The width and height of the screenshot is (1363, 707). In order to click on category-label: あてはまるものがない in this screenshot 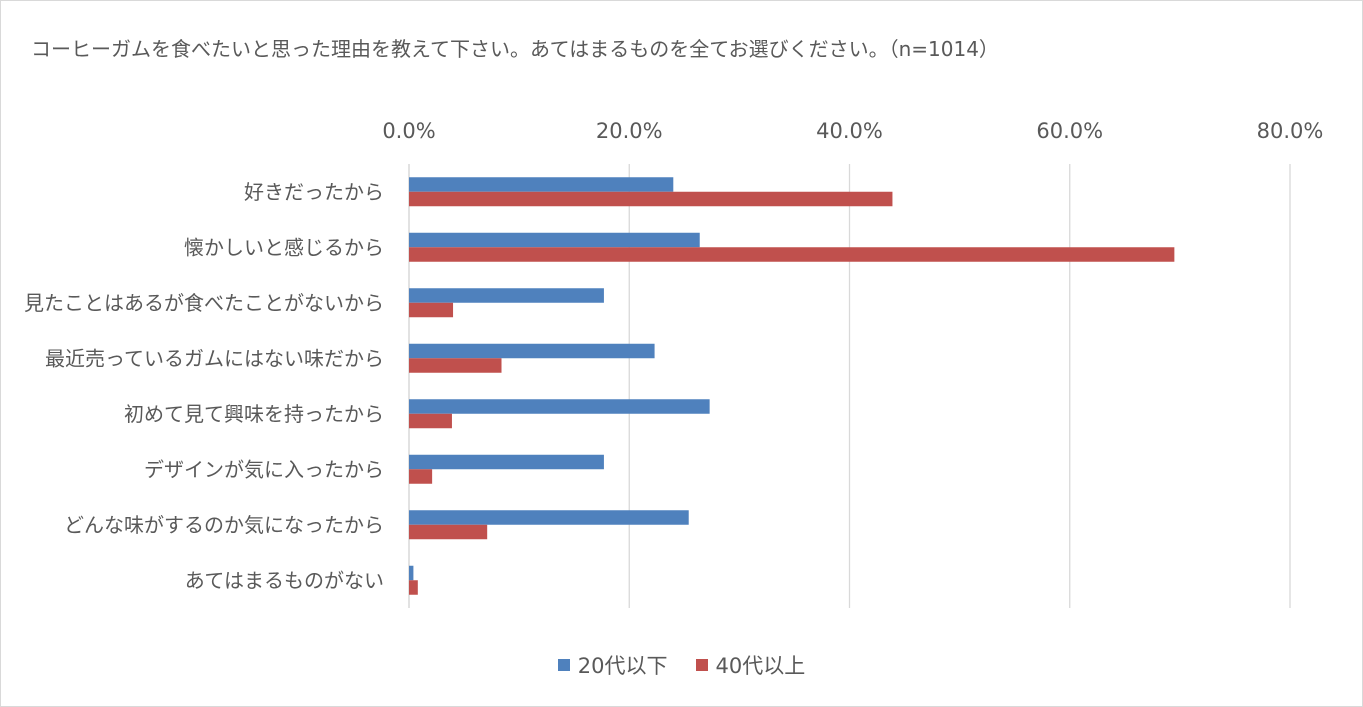, I will do `click(284, 580)`.